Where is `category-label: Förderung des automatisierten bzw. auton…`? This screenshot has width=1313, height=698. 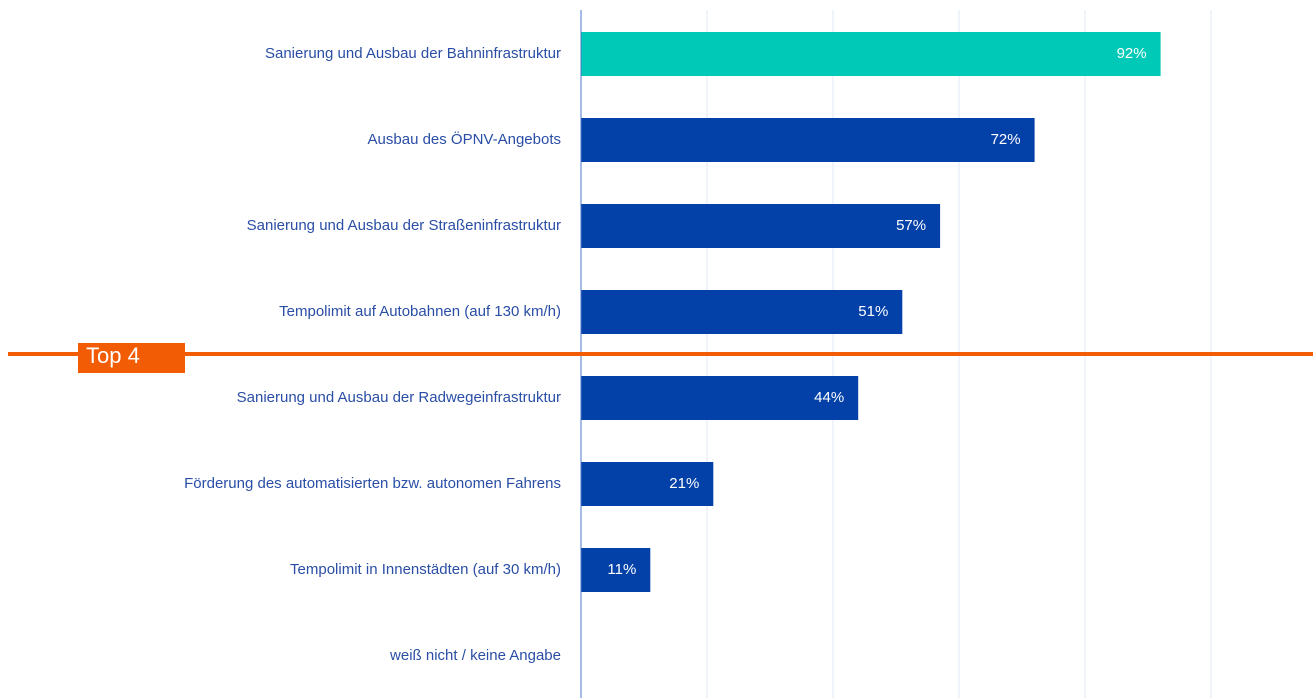 category-label: Förderung des automatisierten bzw. auton… is located at coordinates (372, 483).